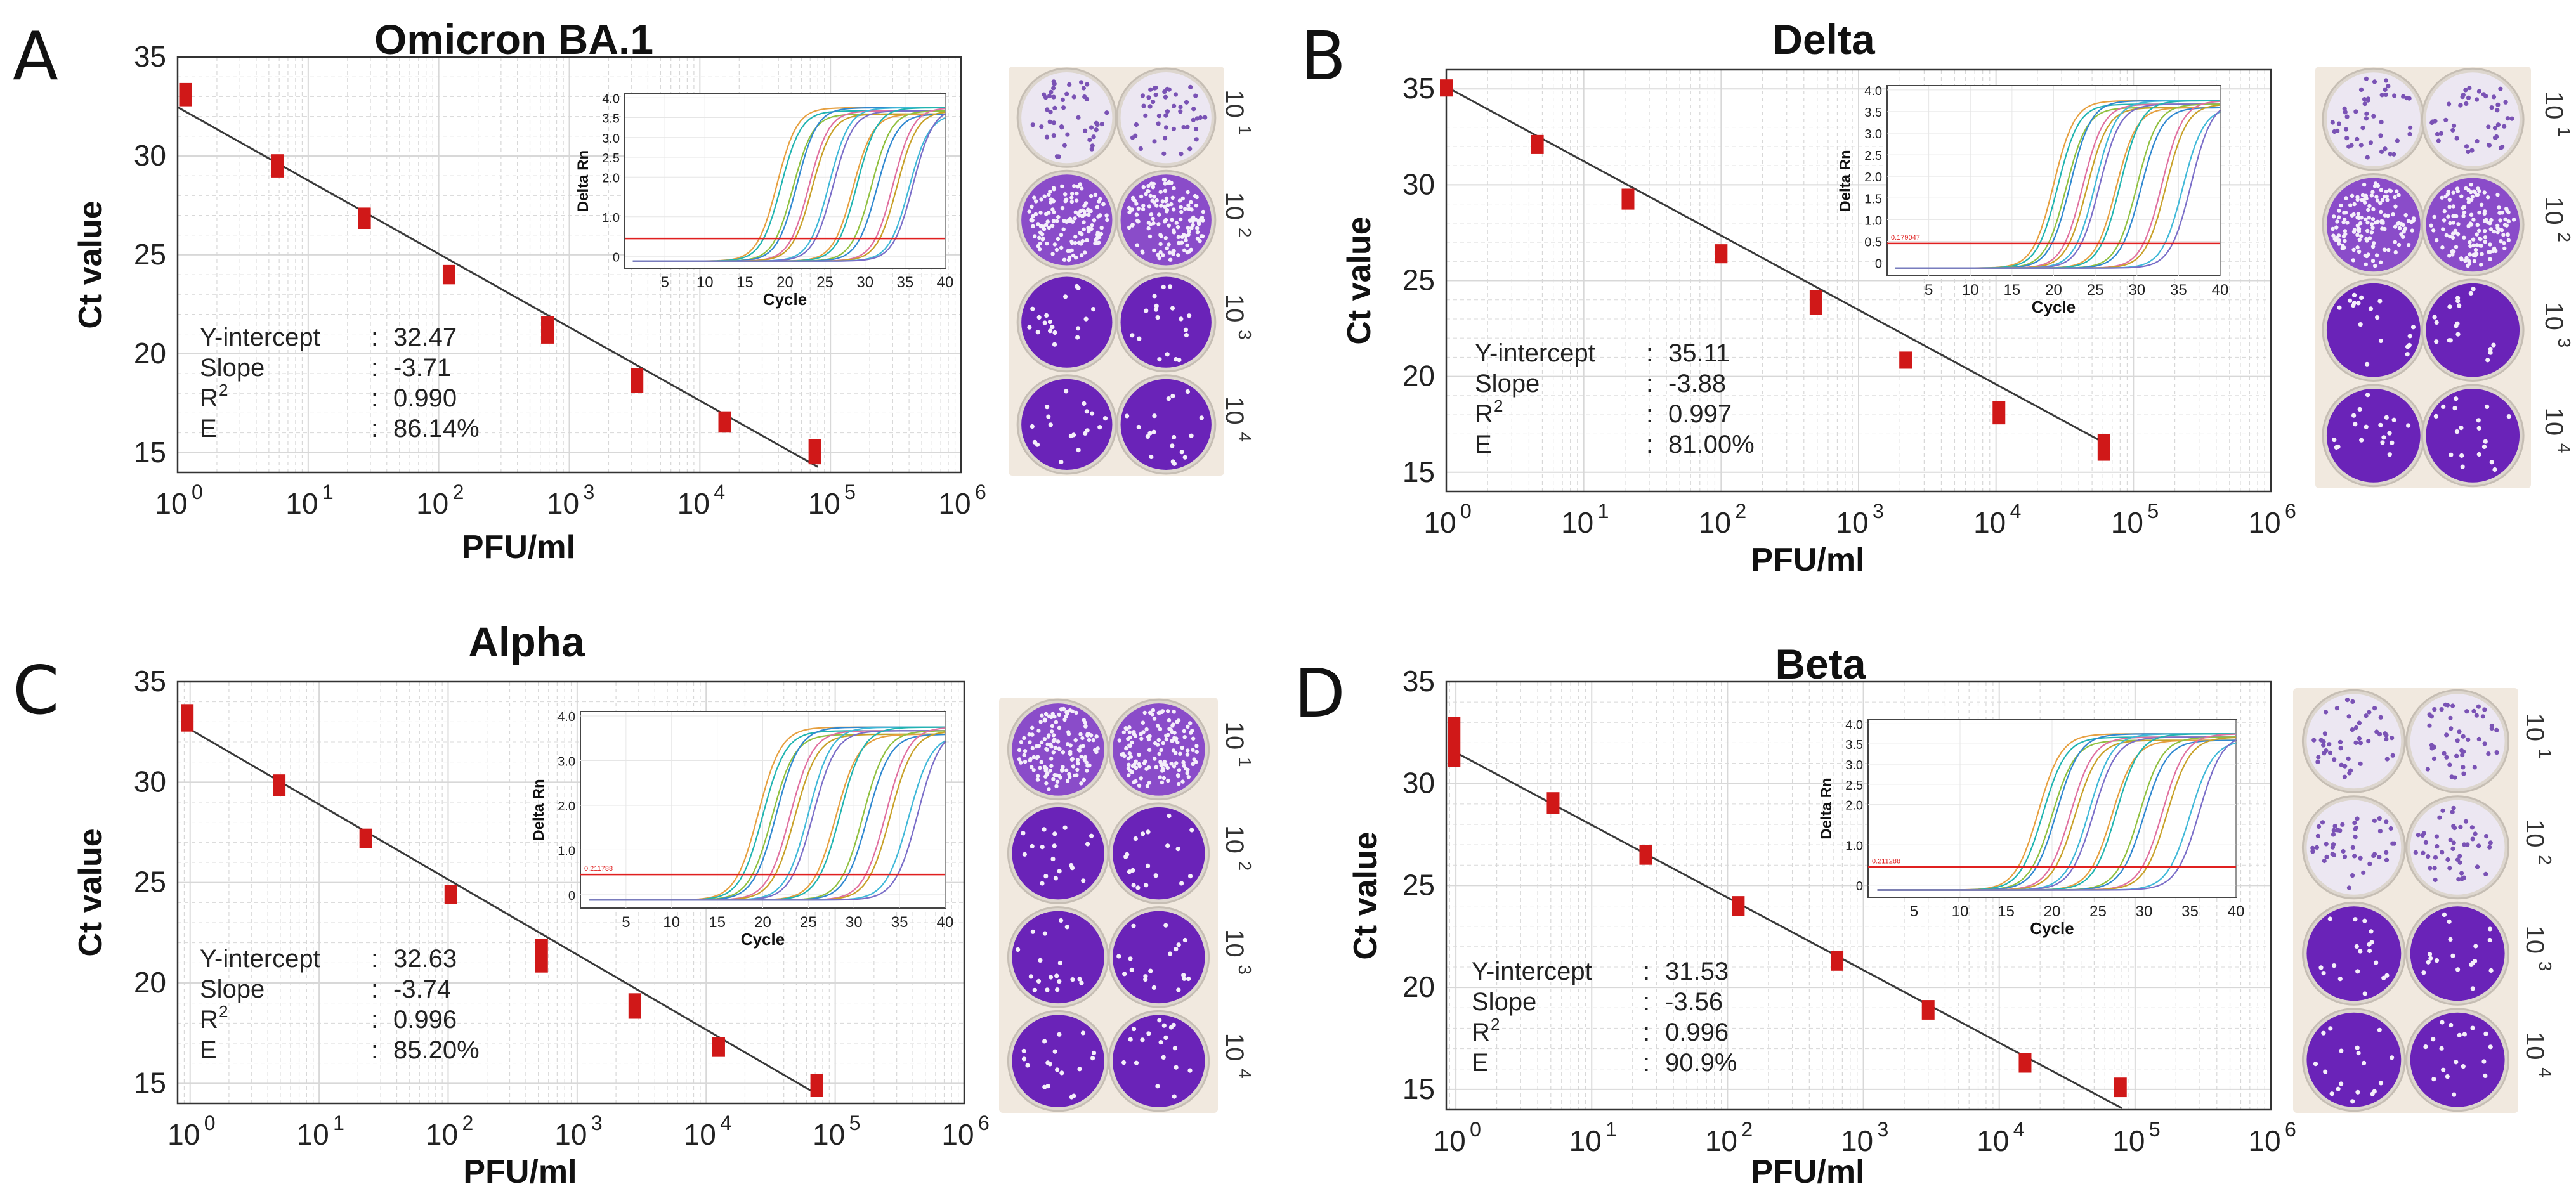 The image size is (2576, 1196). I want to click on inset-x-tick-label: 35, so click(899, 922).